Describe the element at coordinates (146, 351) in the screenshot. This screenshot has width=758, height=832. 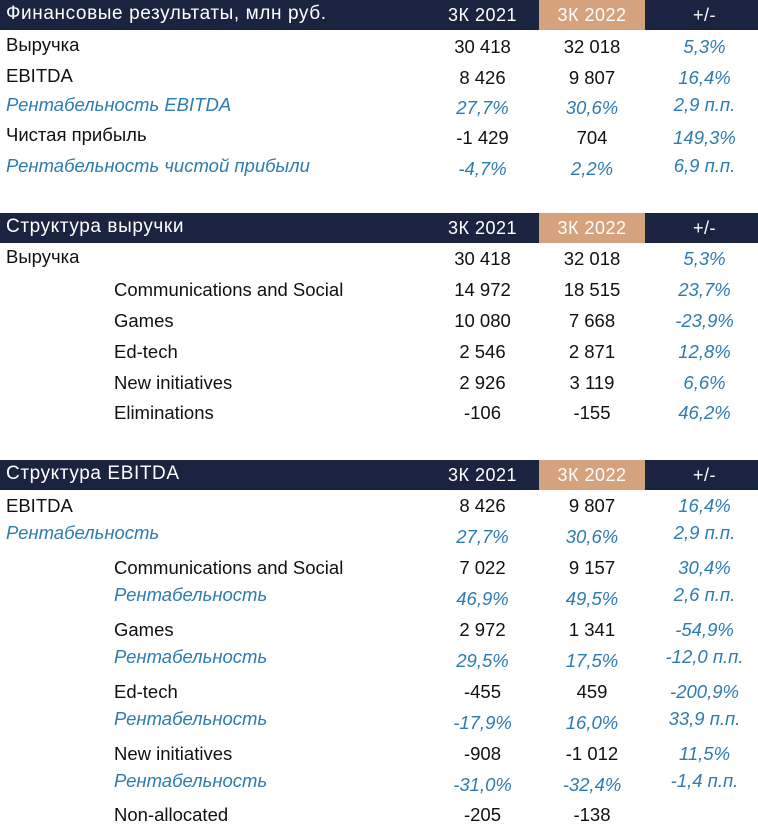
I see `row-label: Ed-tech` at that location.